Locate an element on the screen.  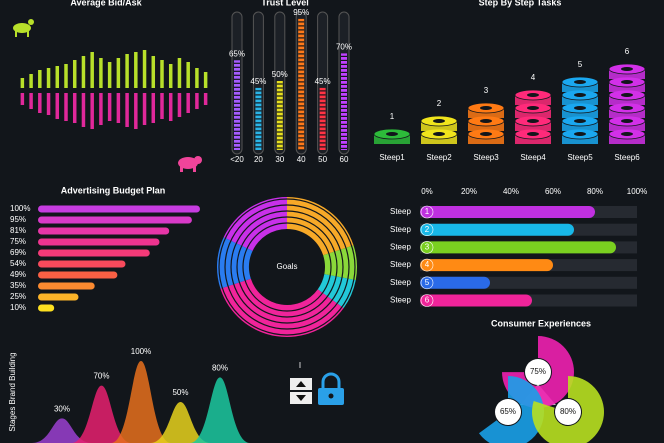
x-tick-label: 60% is located at coordinates (553, 191).